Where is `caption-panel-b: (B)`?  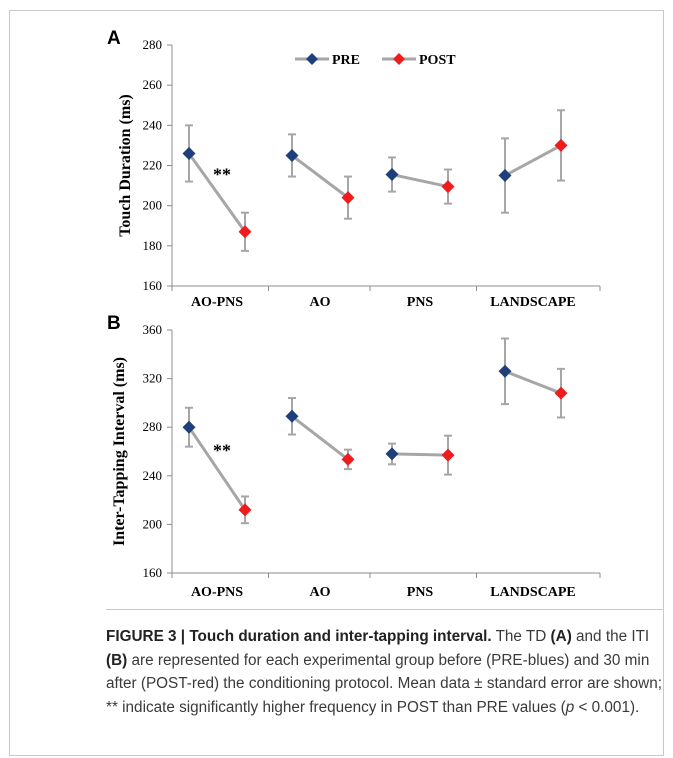
caption-panel-b: (B) is located at coordinates (117, 660).